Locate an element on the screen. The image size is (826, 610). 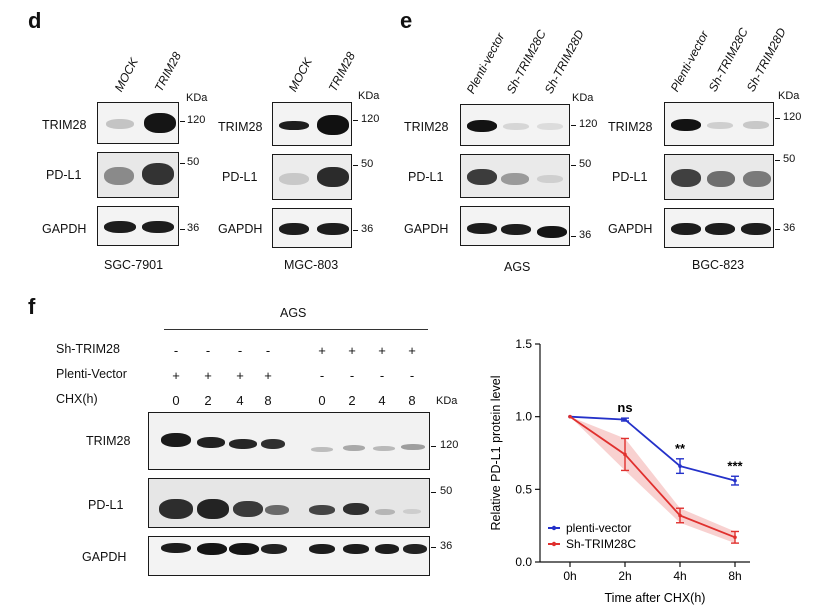
cell-line-label: BGC-823 is located at coordinates (718, 265).